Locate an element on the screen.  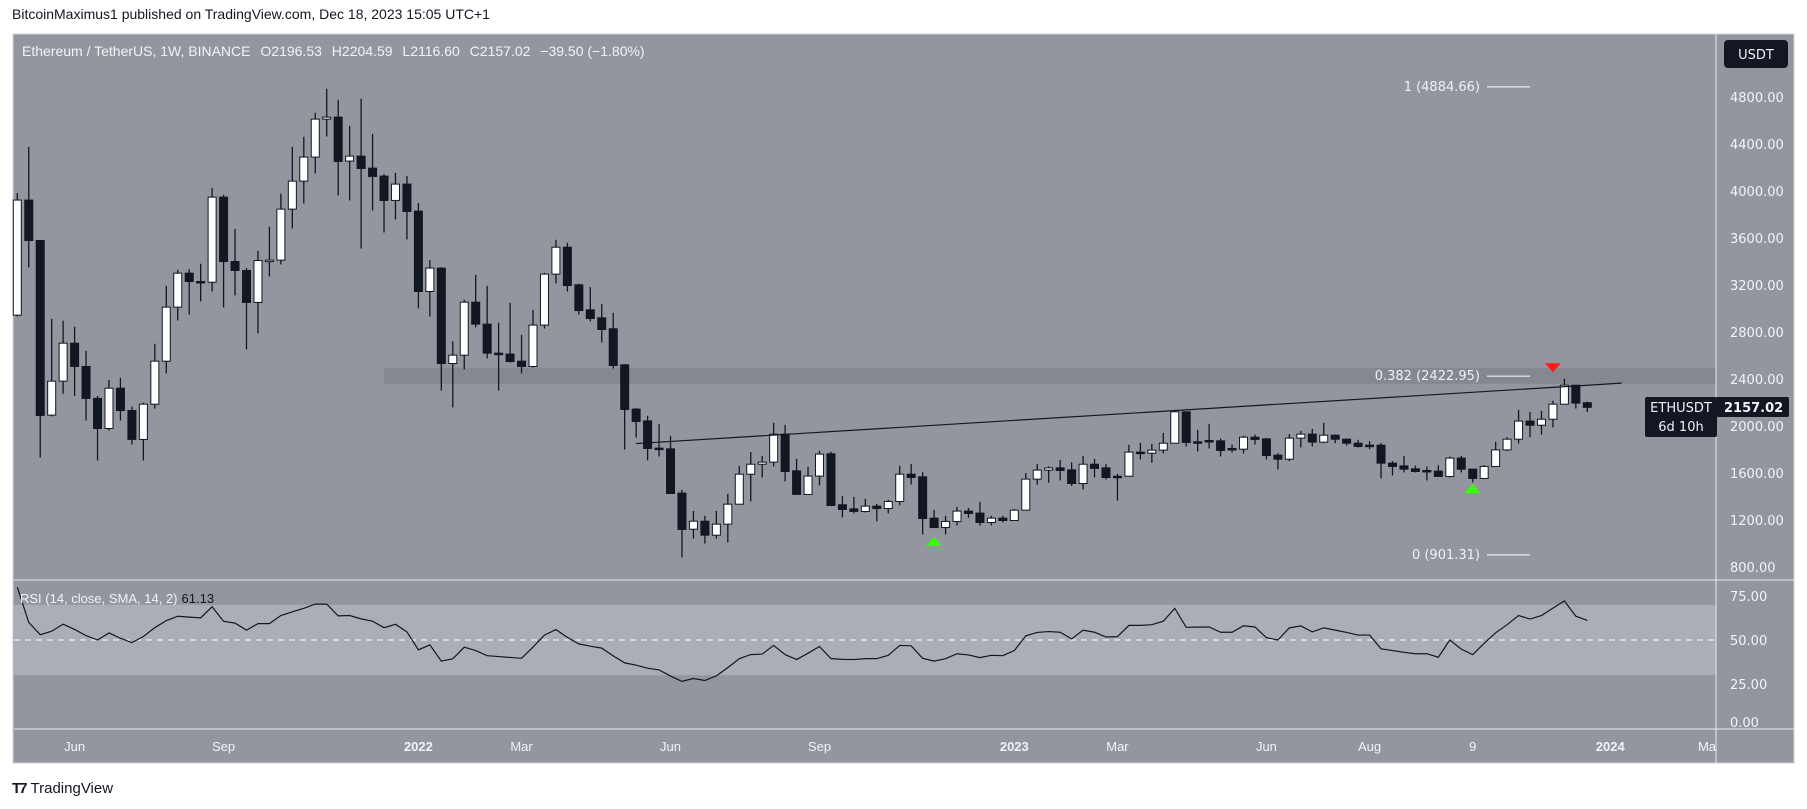
ascending-trendline is located at coordinates (1129, 413).